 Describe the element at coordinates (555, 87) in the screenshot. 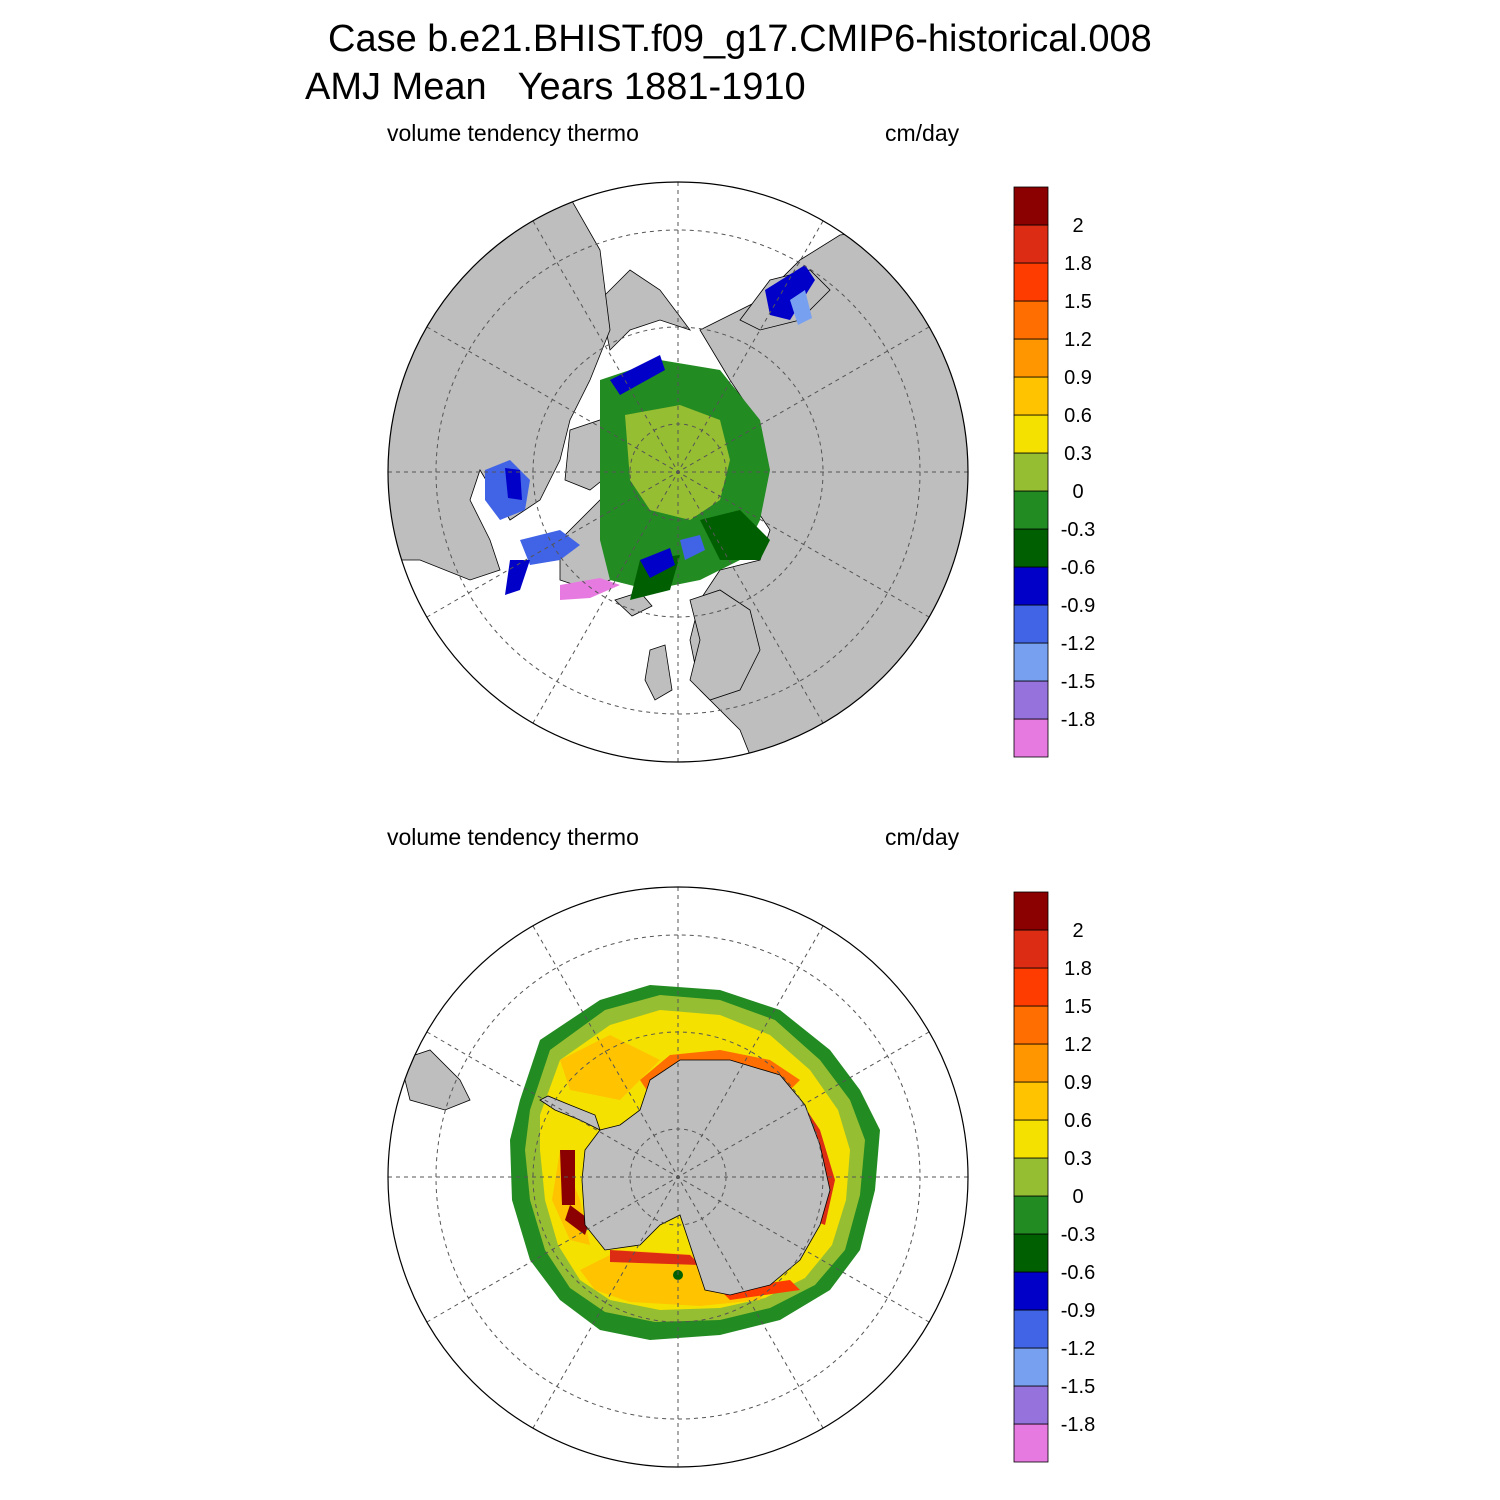

I see `period-title: AMJ Mean Years 1881-1910` at that location.